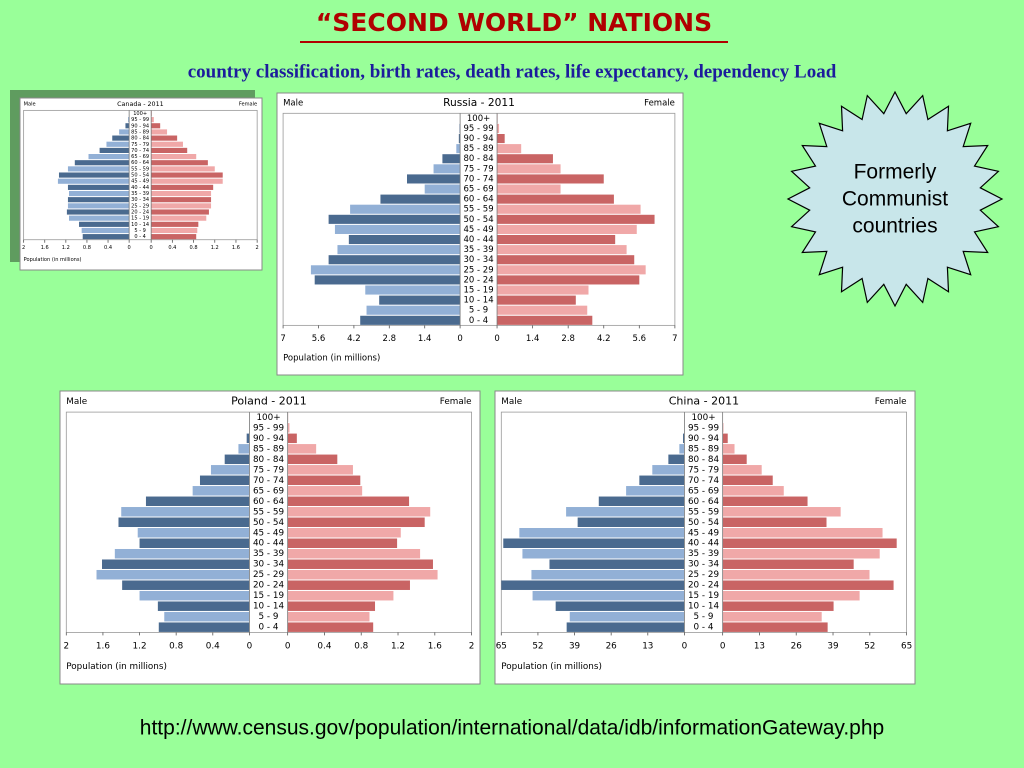 This screenshot has height=768, width=1024. What do you see at coordinates (140, 169) in the screenshot?
I see `age-label: 55 - 59` at bounding box center [140, 169].